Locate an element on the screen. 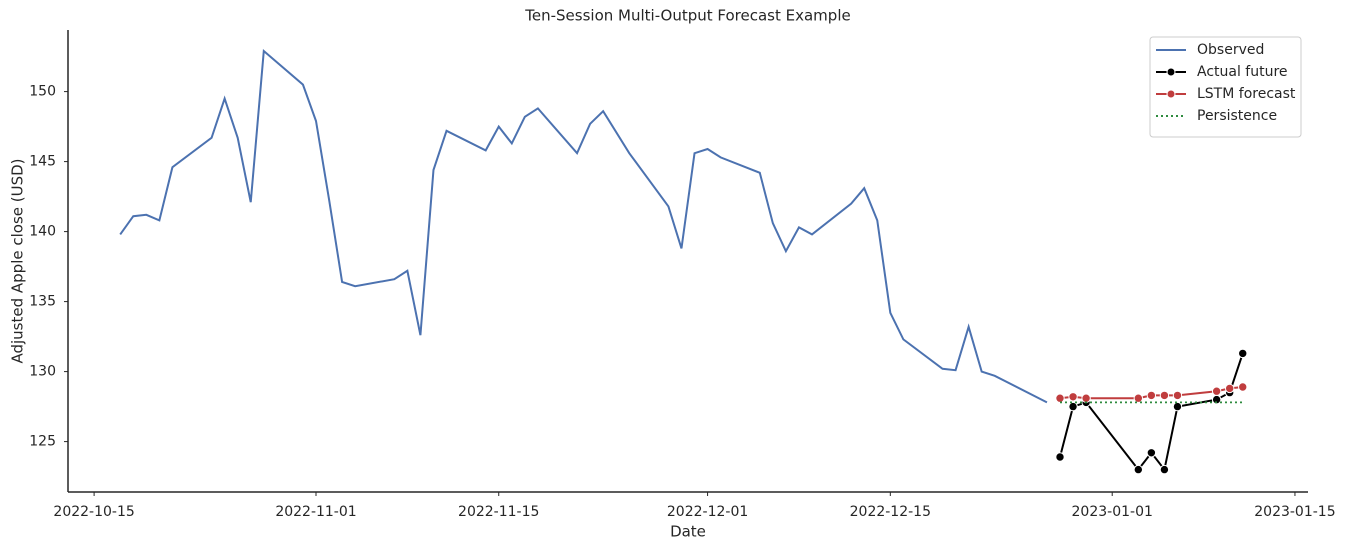 The width and height of the screenshot is (1351, 551). y-tick-label: 140 is located at coordinates (42, 232).